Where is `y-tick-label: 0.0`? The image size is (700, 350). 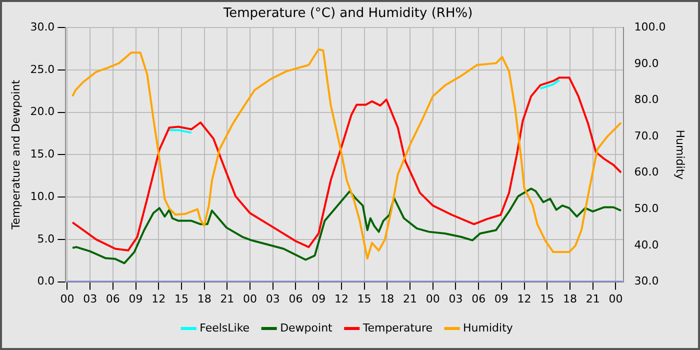
y-tick-label: 0.0 is located at coordinates (46, 281).